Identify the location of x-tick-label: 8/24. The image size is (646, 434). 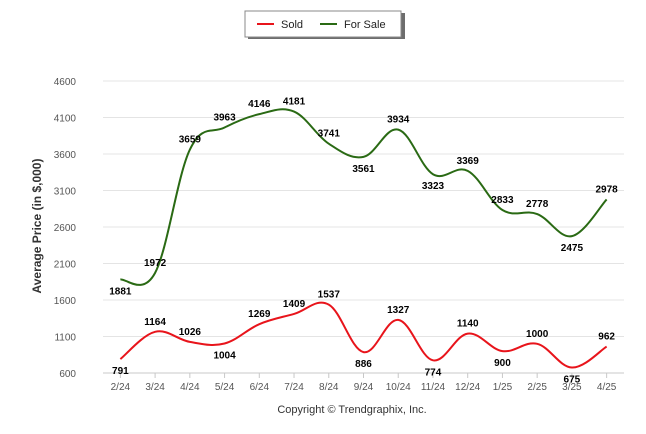
(329, 387).